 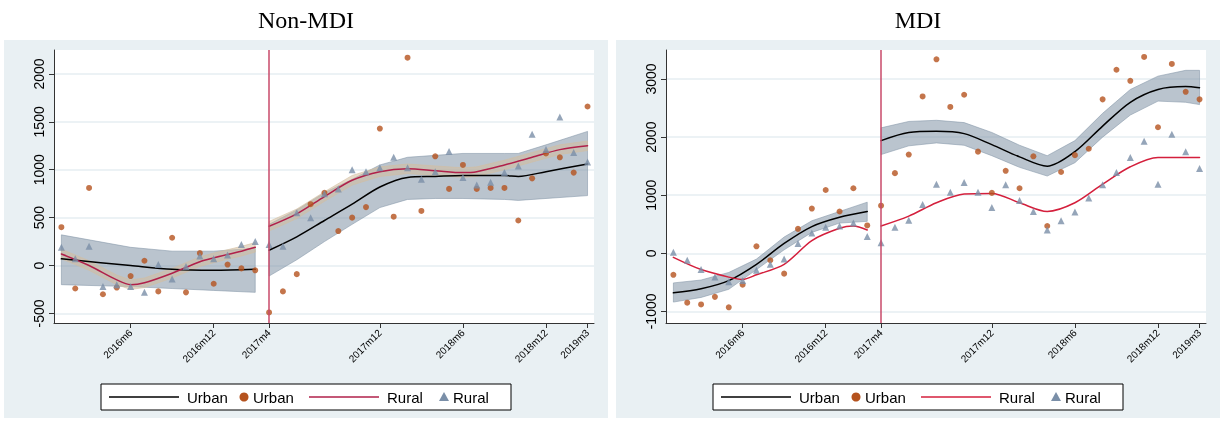 I want to click on y-tick-label: 3000, so click(x=651, y=79).